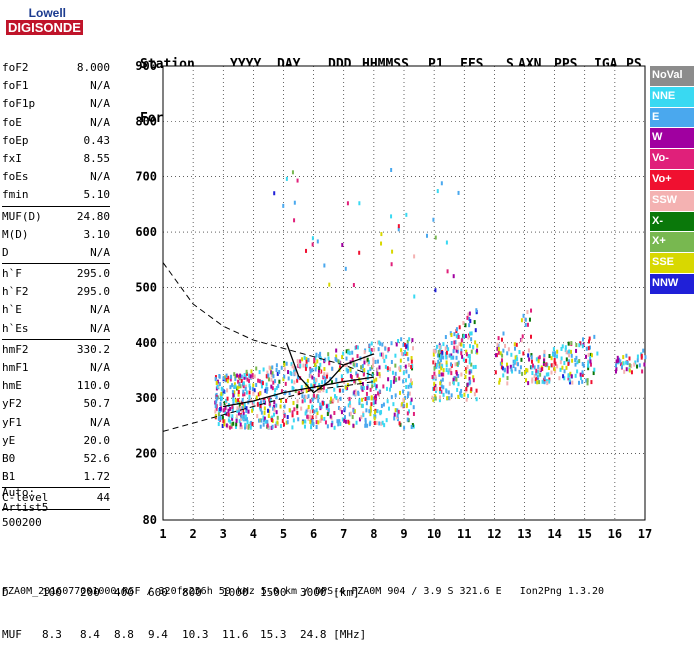 This screenshot has width=700, height=656. I want to click on muf-table-cell: 100, so click(52, 592).